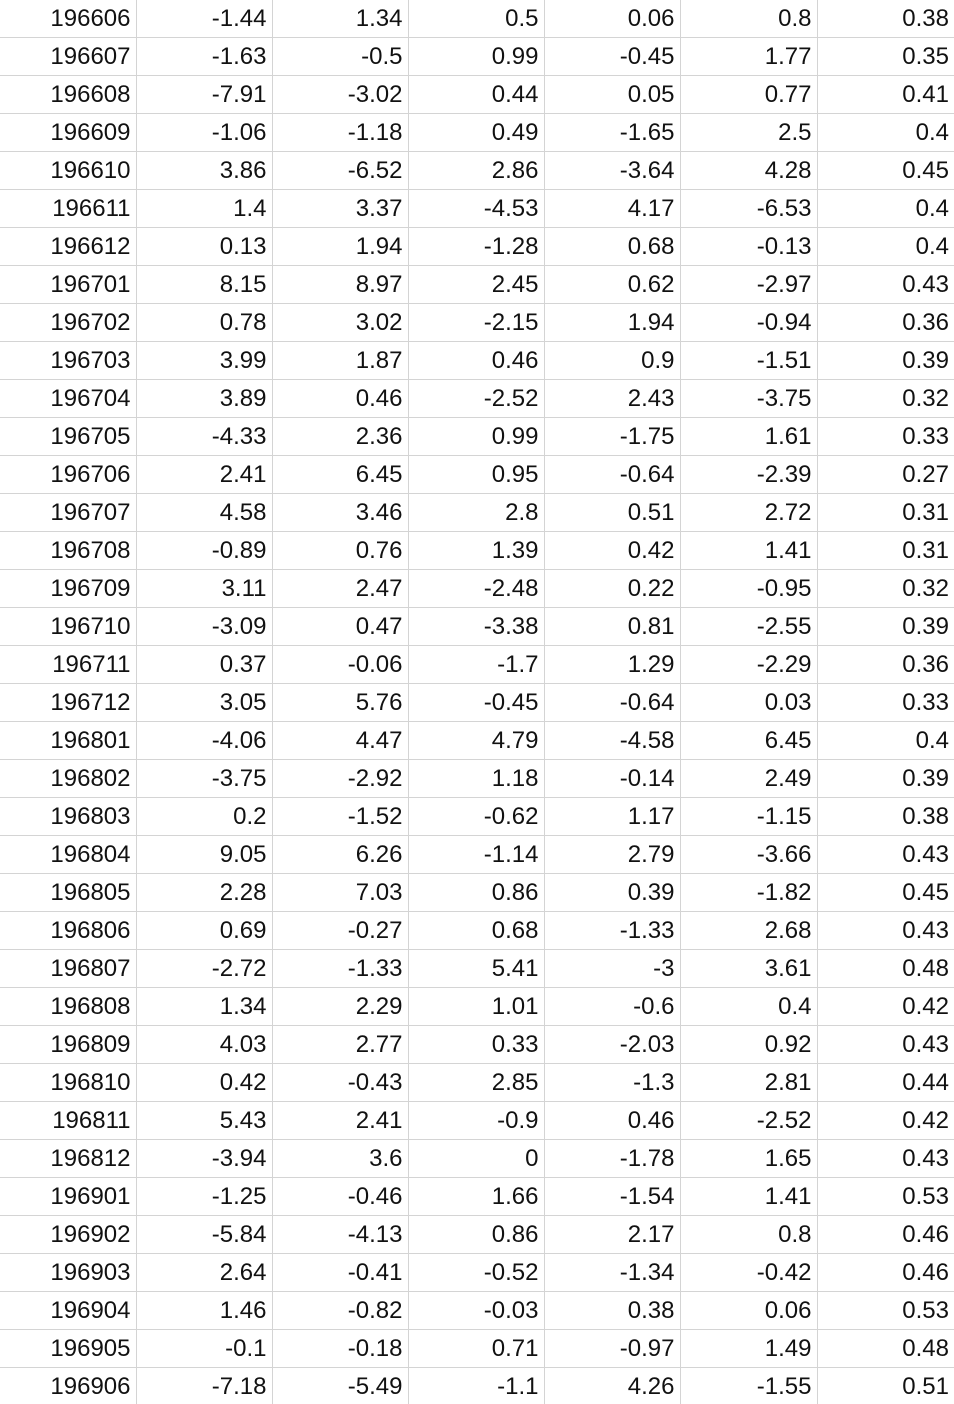  What do you see at coordinates (612, 436) in the screenshot?
I see `value-cell: -1.75` at bounding box center [612, 436].